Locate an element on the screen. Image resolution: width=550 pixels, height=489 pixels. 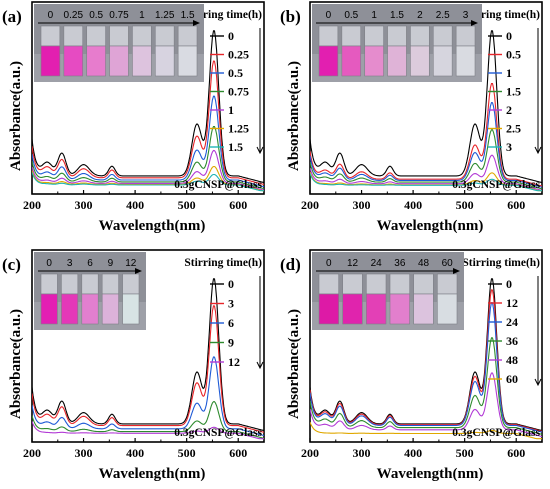
x-tick-label: 200 is located at coordinates (32, 453).